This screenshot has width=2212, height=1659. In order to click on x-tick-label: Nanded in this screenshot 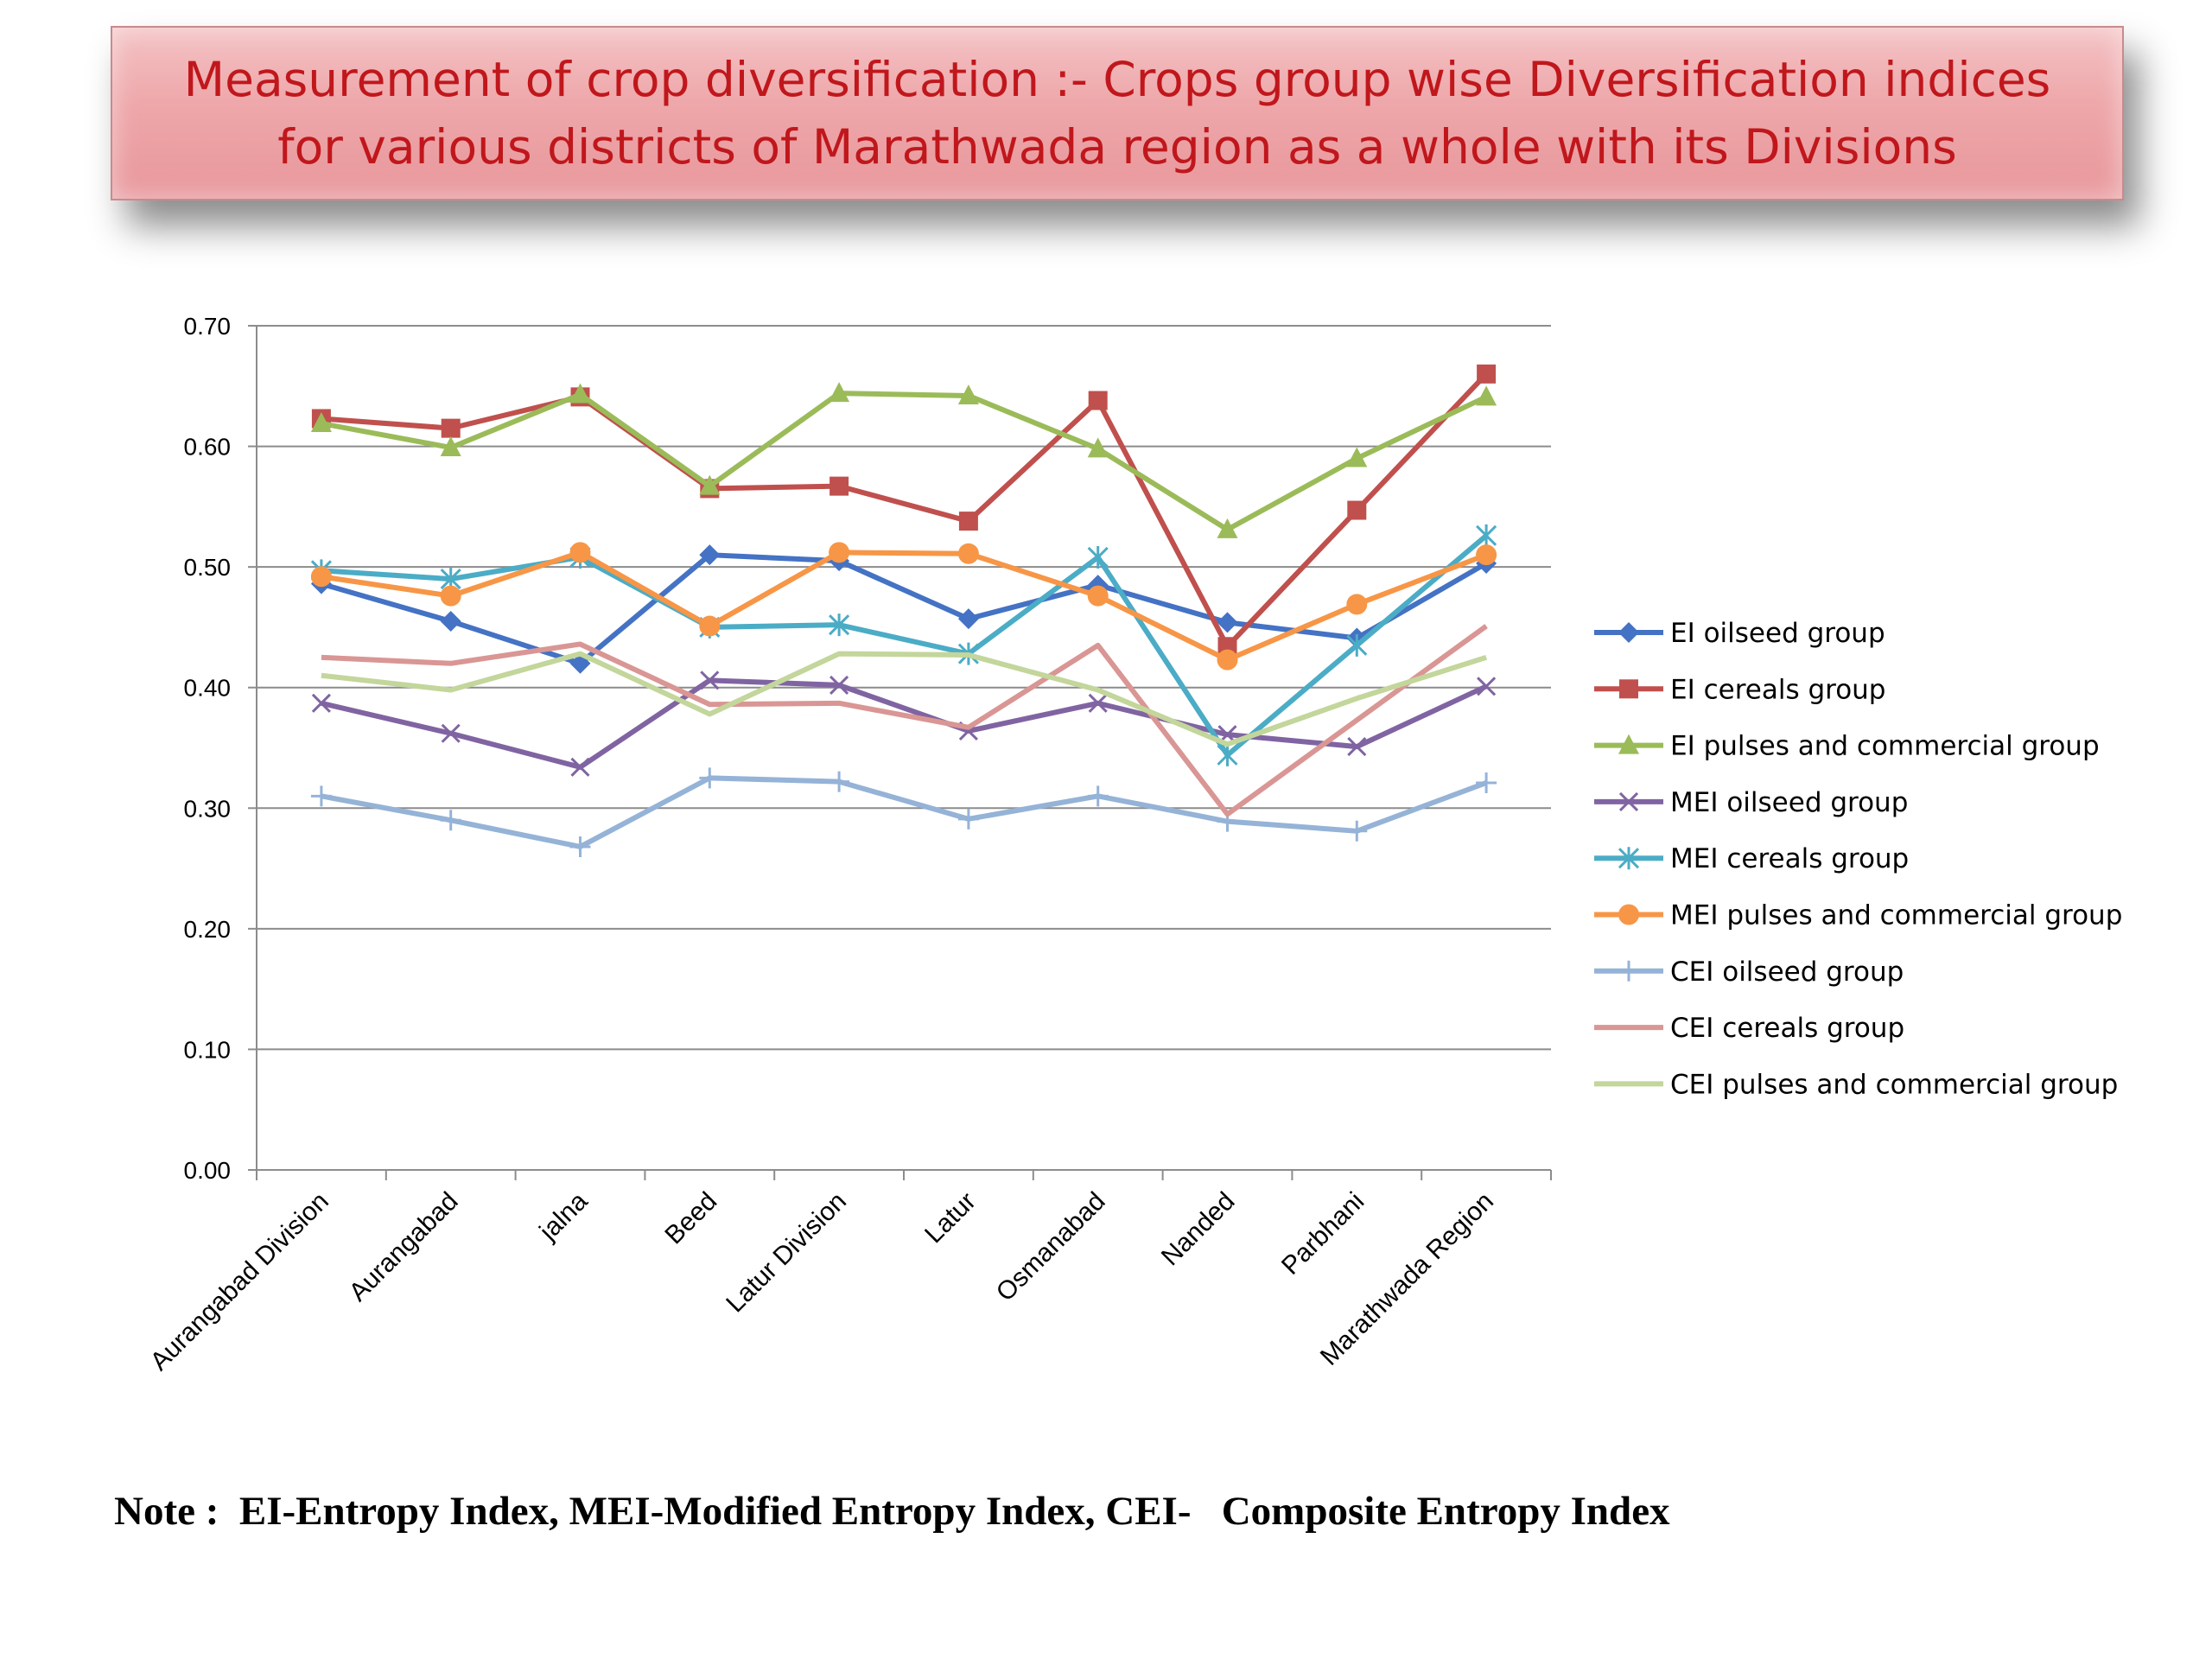, I will do `click(1198, 1229)`.